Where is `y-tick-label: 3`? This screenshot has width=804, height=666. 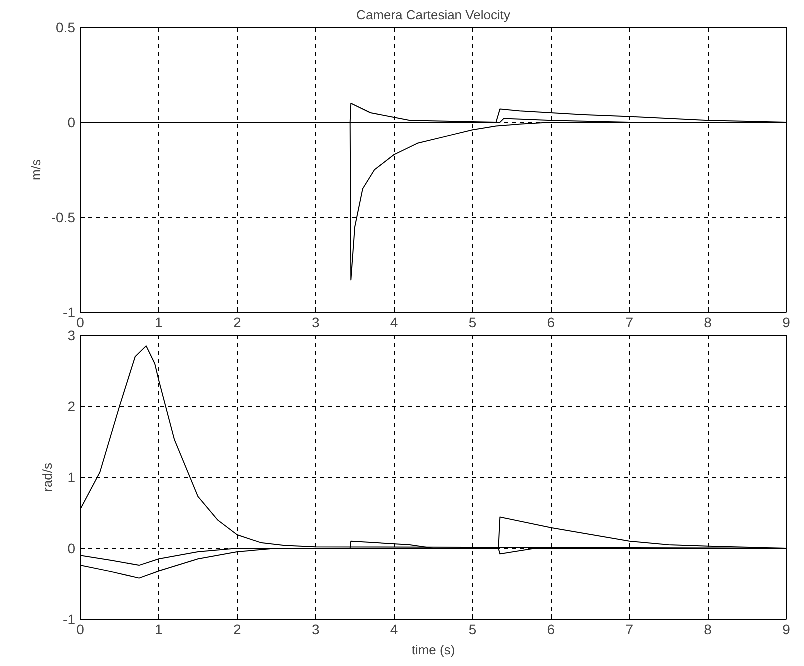 y-tick-label: 3 is located at coordinates (72, 336).